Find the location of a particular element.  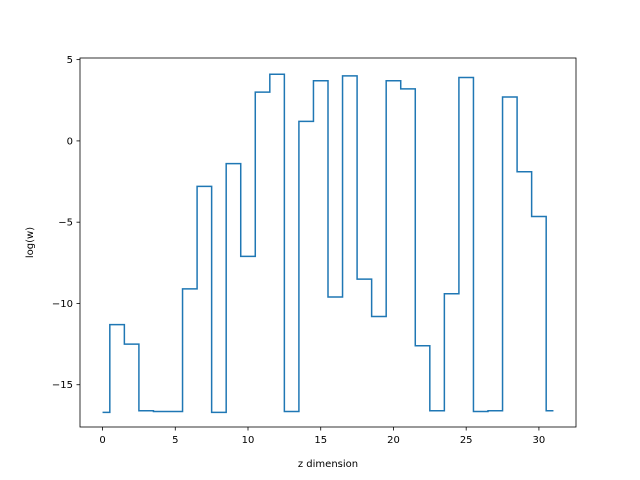

x-tick-label: 5 is located at coordinates (175, 440).